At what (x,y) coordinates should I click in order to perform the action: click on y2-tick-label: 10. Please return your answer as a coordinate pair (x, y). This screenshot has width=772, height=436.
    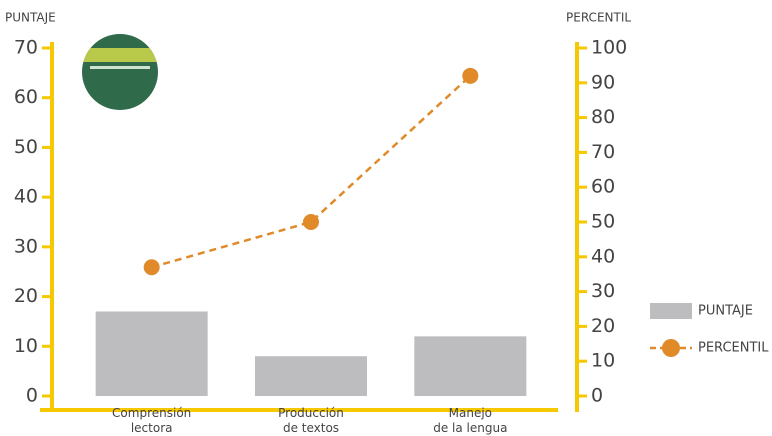
    Looking at the image, I should click on (603, 361).